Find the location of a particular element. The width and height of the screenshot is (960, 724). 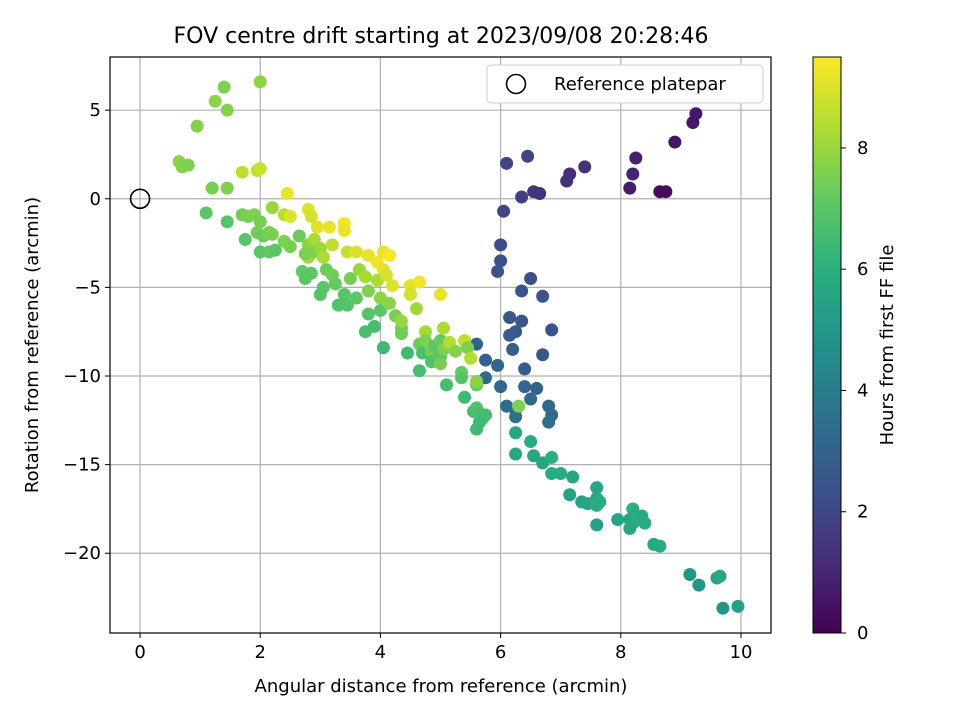

reference-marker-layer is located at coordinates (140, 199).